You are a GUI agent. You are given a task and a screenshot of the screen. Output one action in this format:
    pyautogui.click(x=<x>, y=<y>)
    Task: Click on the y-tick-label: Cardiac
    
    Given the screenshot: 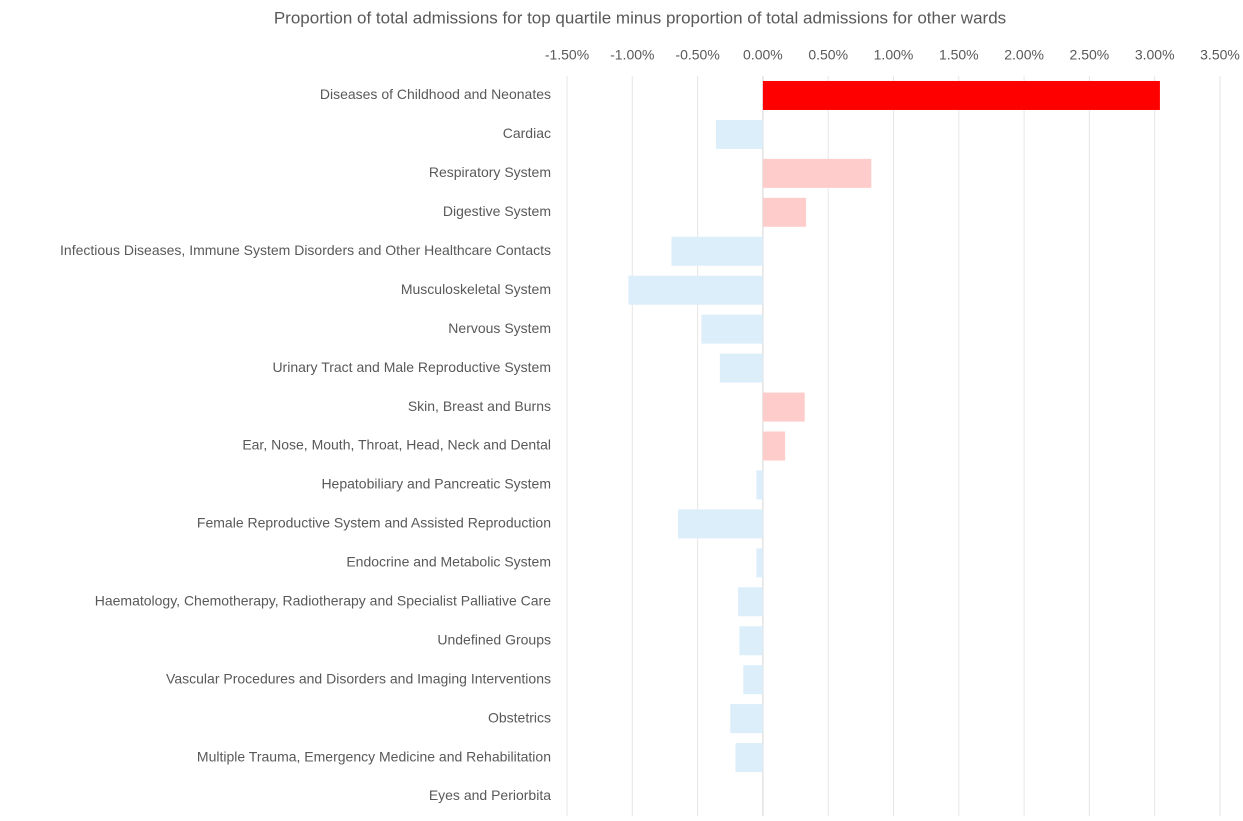 What is the action you would take?
    pyautogui.click(x=527, y=133)
    